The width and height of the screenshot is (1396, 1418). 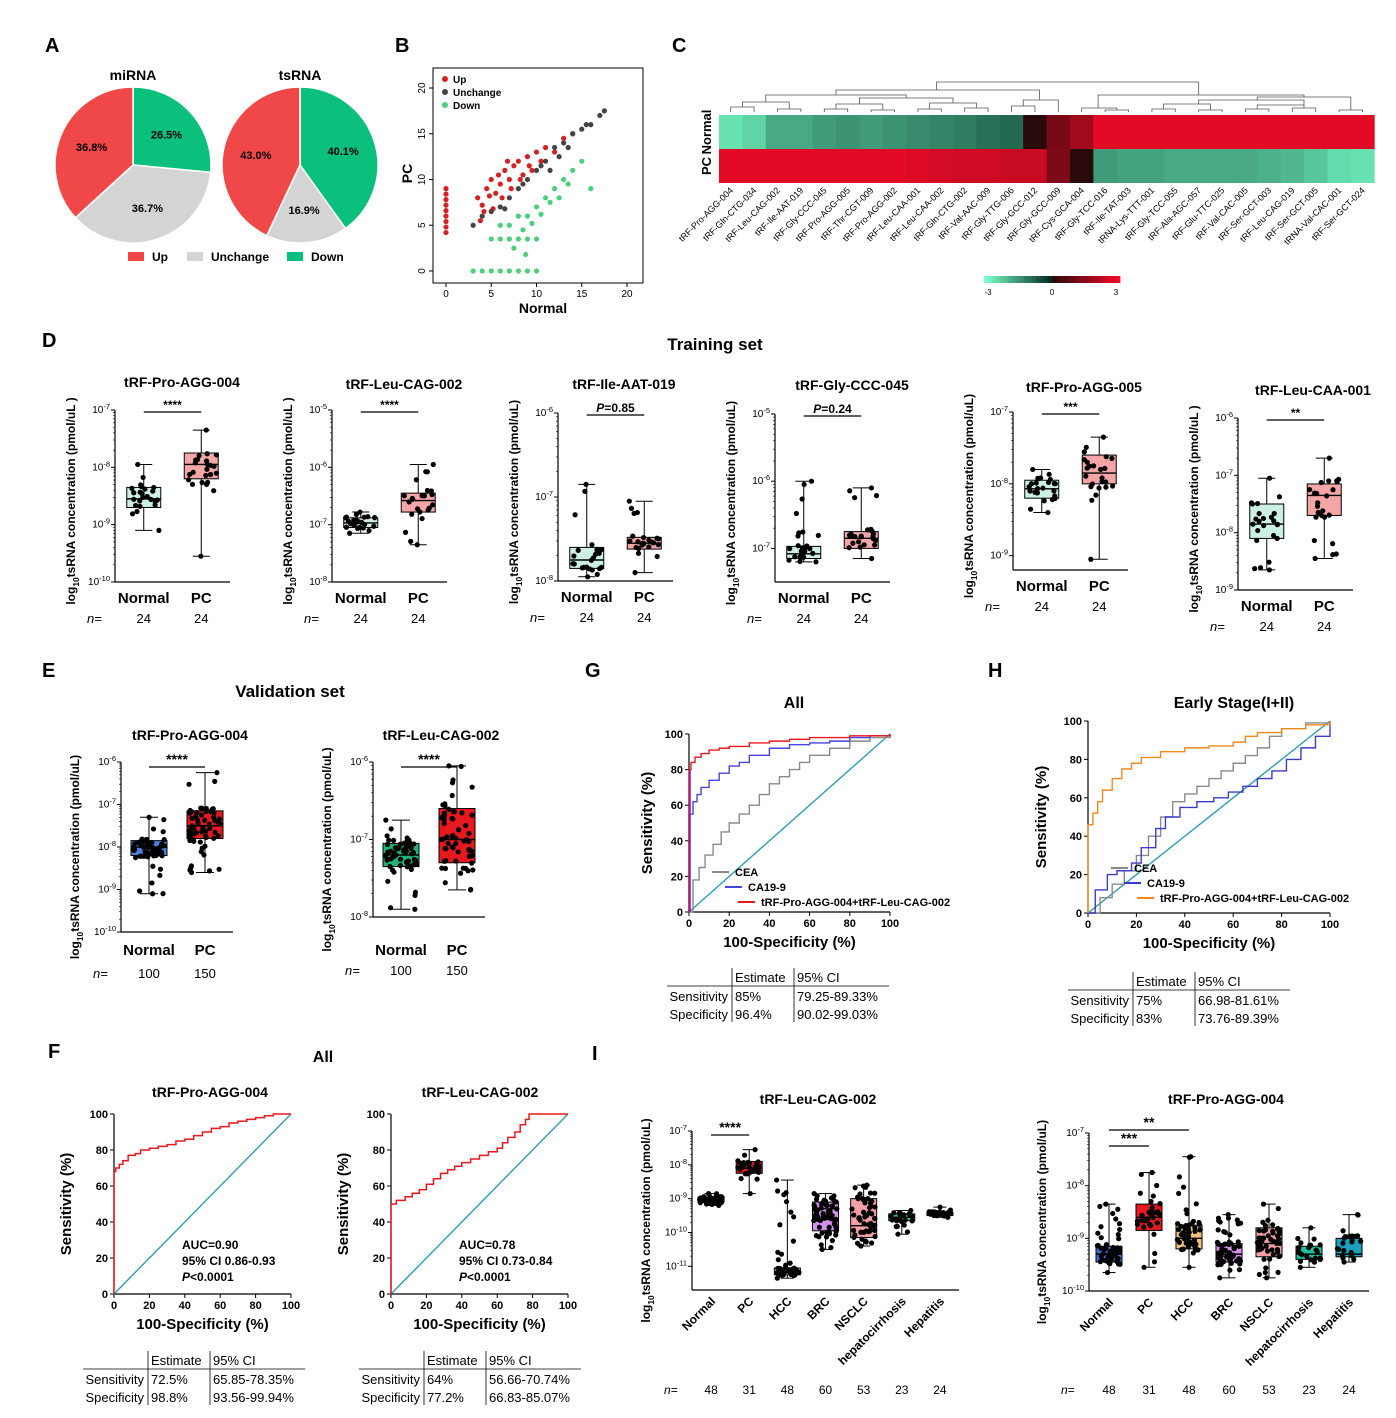 What do you see at coordinates (1195, 508) in the screenshot?
I see `y-axis-label: log10tsRNA concentration (pmol/uL )` at bounding box center [1195, 508].